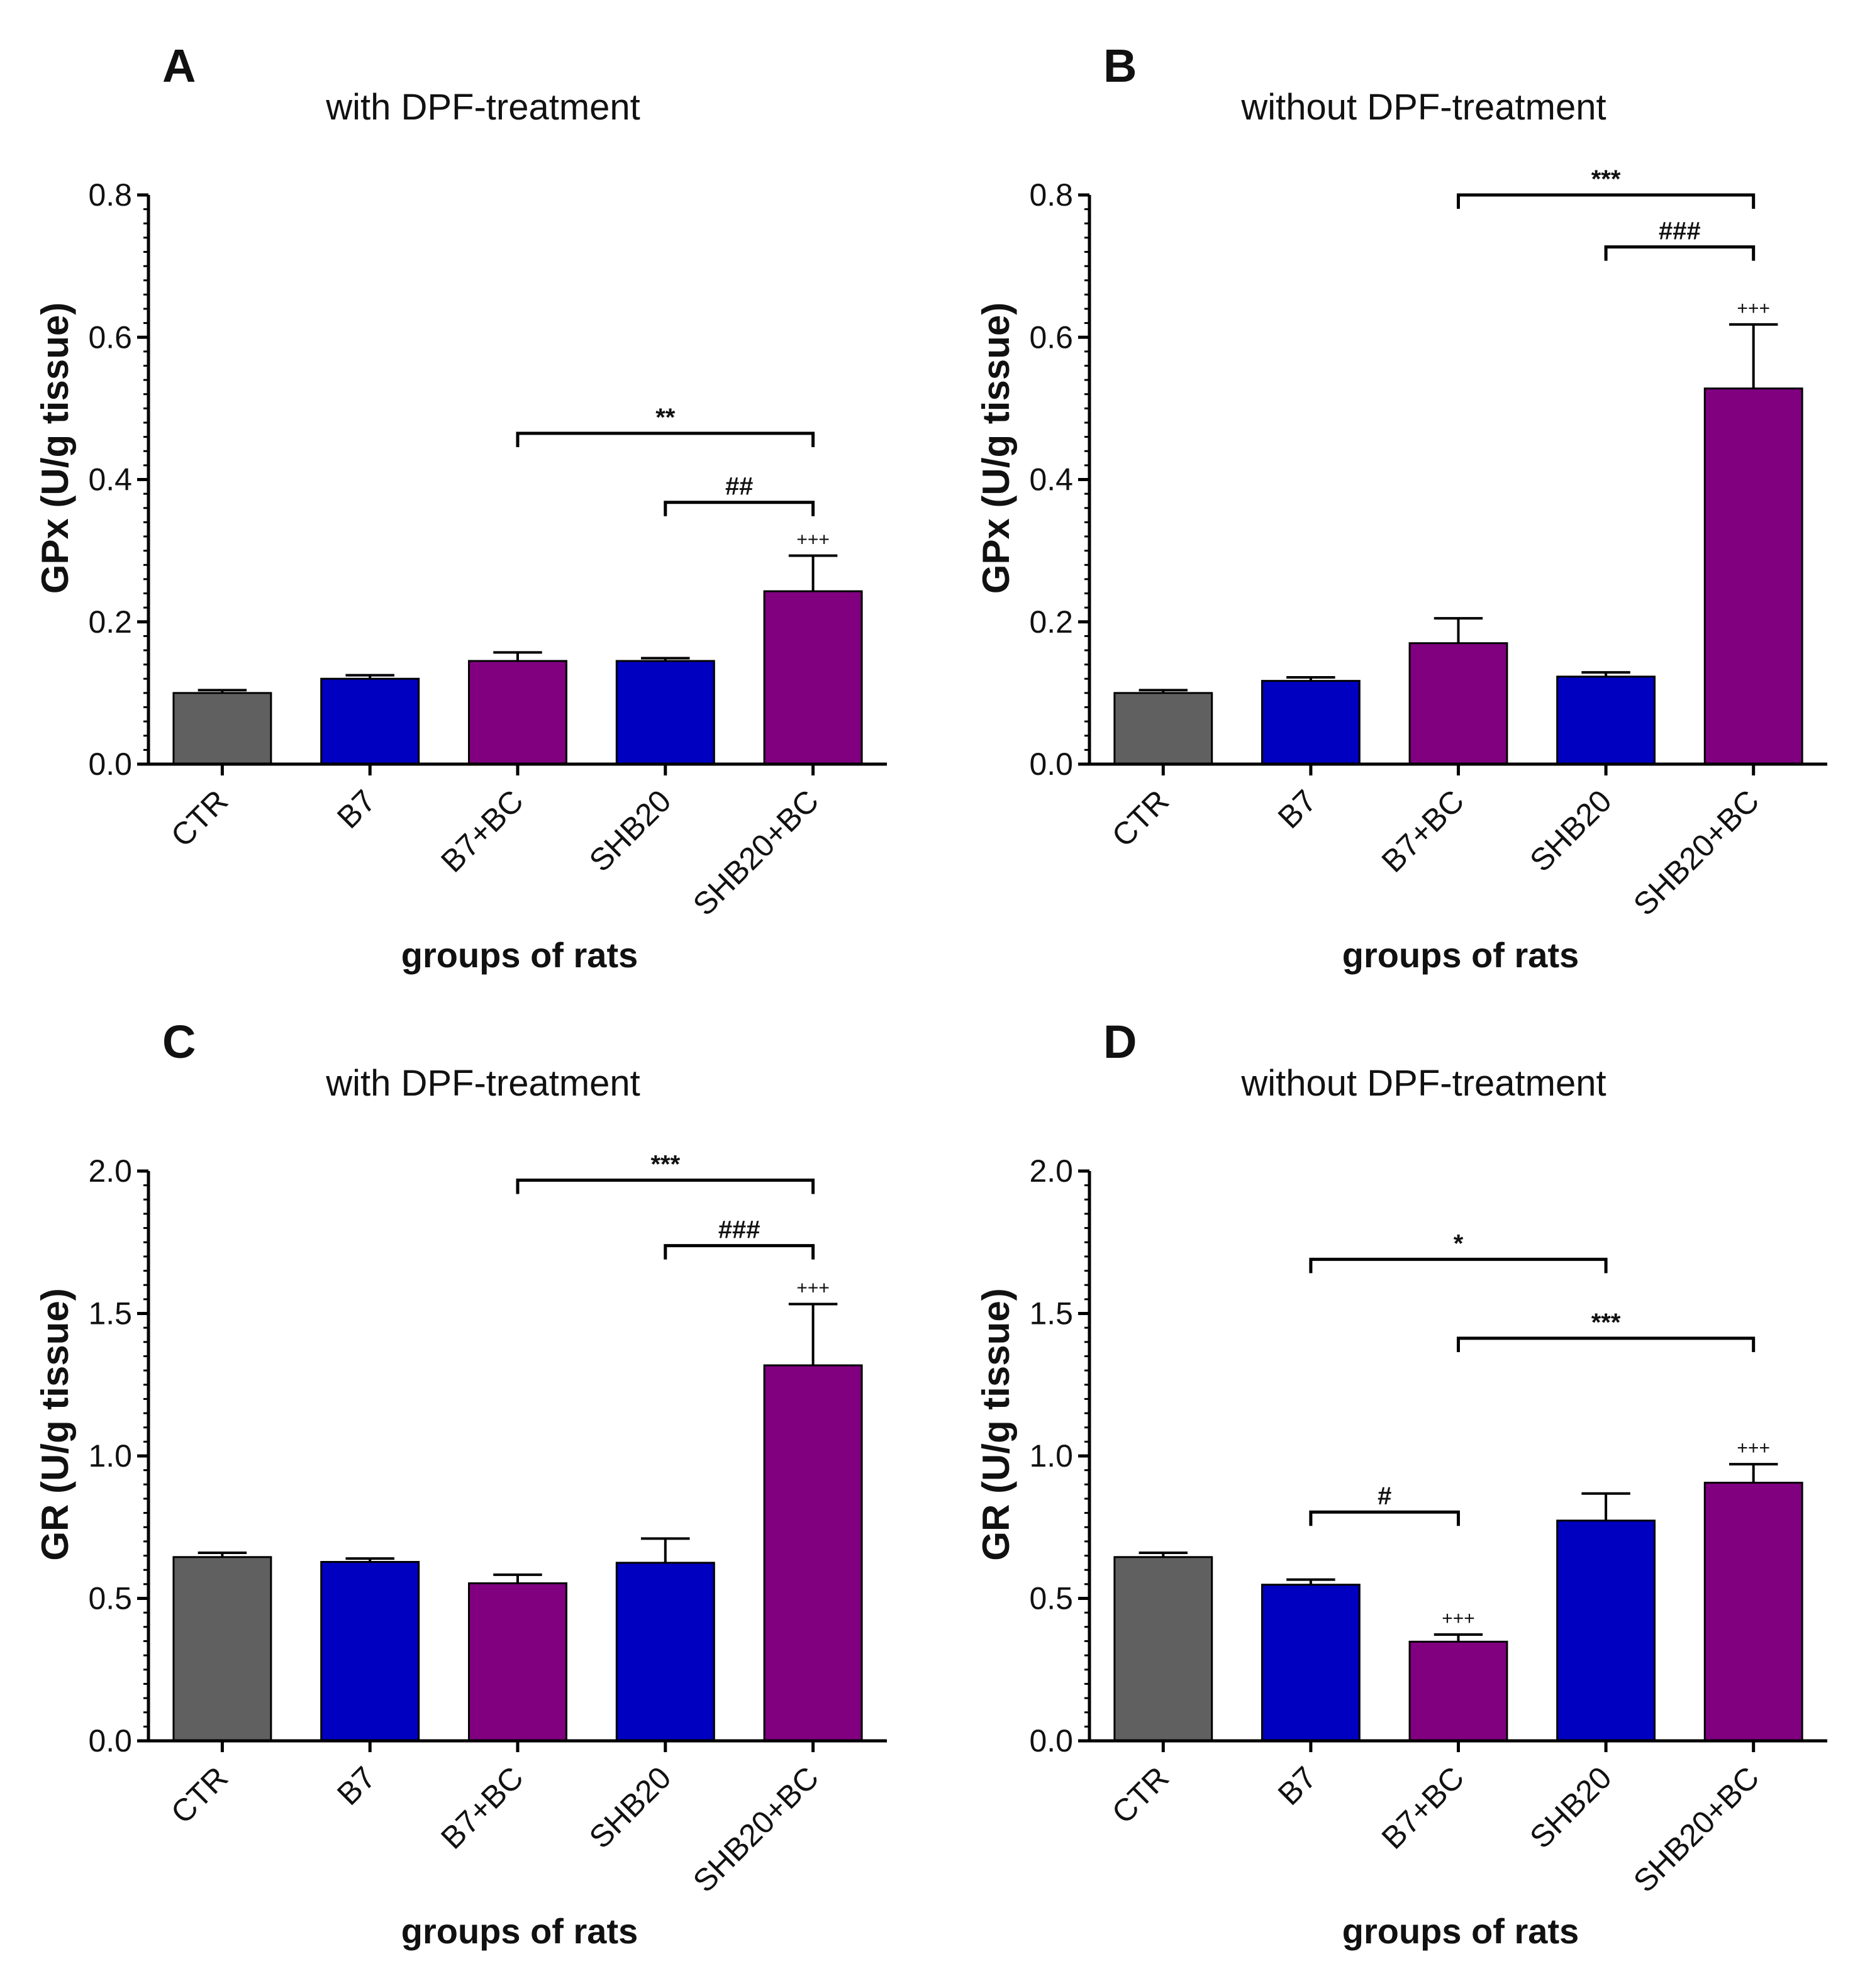 The image size is (1865, 1988). What do you see at coordinates (1384, 1496) in the screenshot?
I see `significance-label: #` at bounding box center [1384, 1496].